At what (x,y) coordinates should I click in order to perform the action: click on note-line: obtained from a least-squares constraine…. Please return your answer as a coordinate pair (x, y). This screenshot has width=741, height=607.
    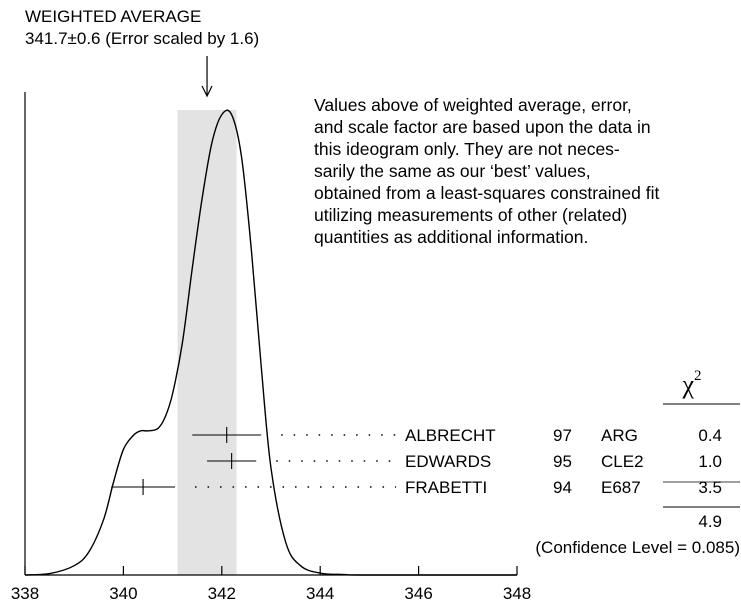
    Looking at the image, I should click on (486, 193).